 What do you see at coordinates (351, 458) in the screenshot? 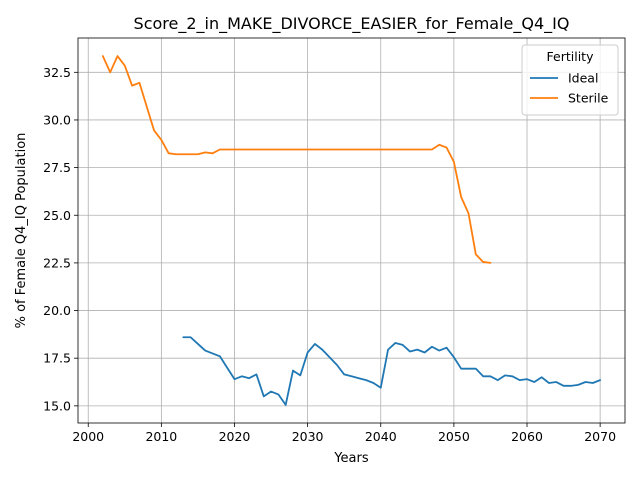
I see `x-axis-label: Years` at bounding box center [351, 458].